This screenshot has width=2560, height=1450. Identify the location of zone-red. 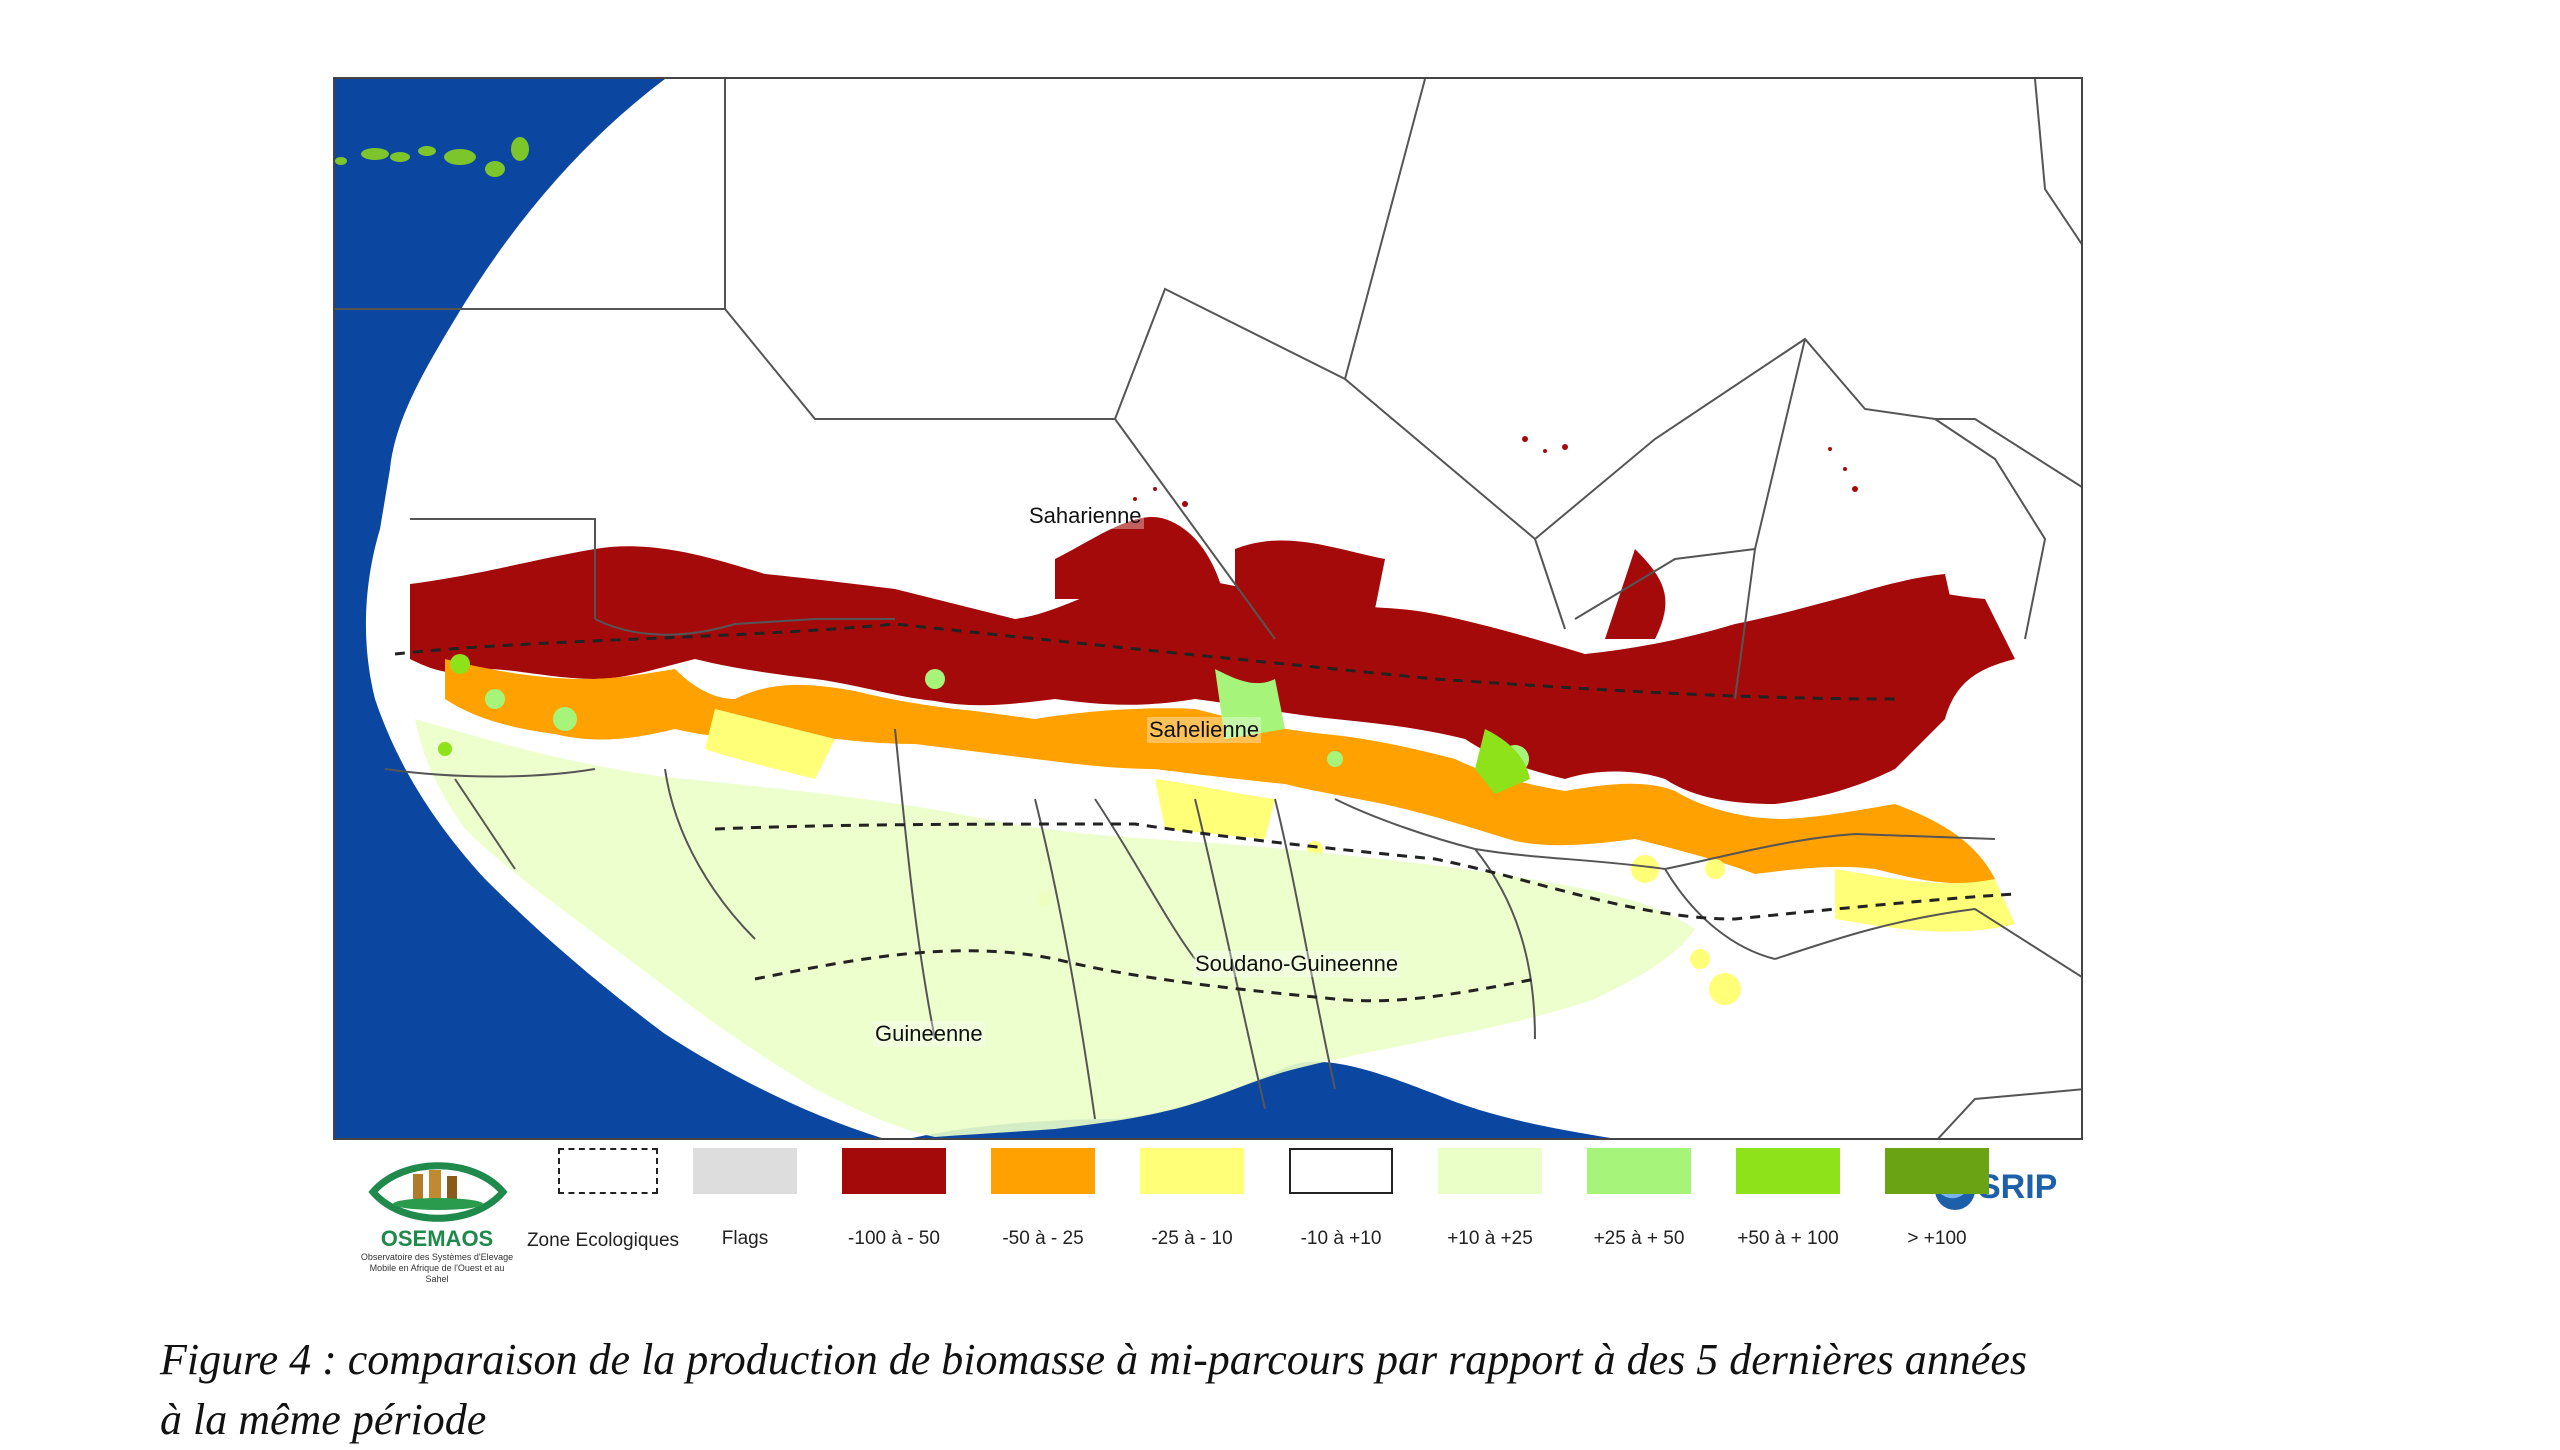
(1212, 675).